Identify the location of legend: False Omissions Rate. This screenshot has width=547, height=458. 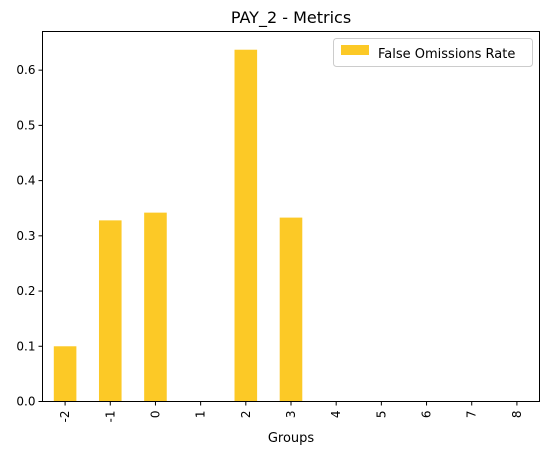
(433, 52).